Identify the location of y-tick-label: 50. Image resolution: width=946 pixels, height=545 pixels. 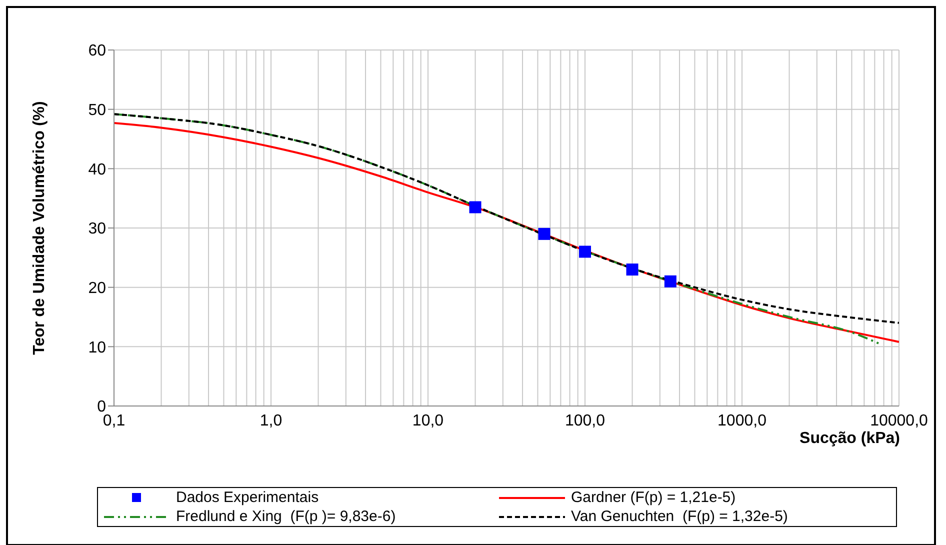
(97, 111).